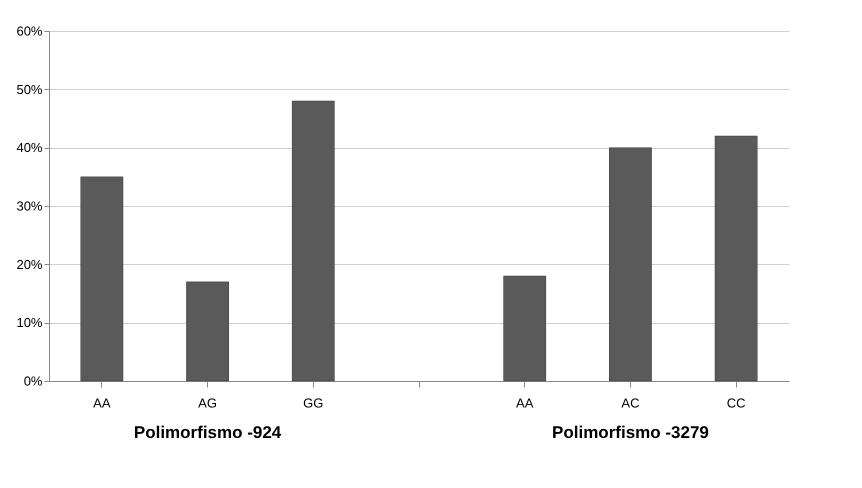  What do you see at coordinates (630, 403) in the screenshot?
I see `x-tick-label: AC` at bounding box center [630, 403].